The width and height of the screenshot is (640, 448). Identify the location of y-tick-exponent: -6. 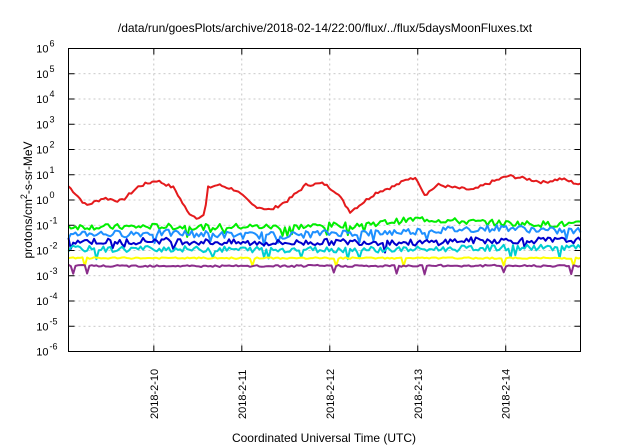
(54, 347).